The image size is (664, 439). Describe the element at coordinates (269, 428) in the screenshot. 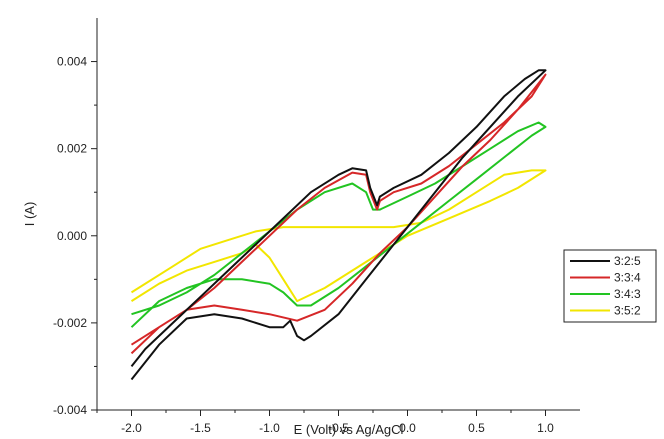

I see `x-tick-label: -1.0` at that location.